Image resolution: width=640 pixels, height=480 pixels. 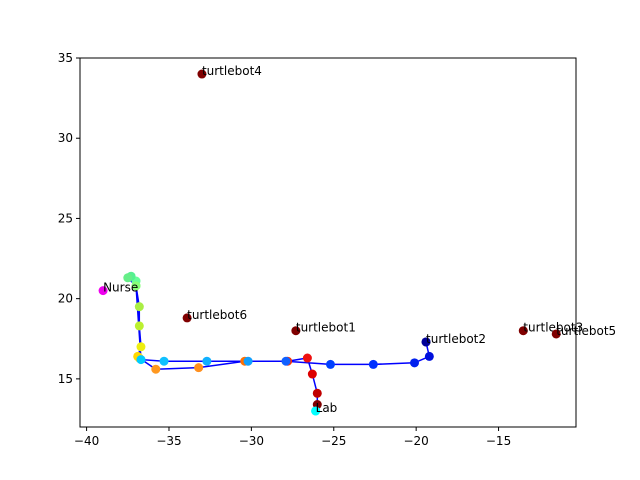 I want to click on point-label-nurse: Nurse, so click(x=120, y=288).